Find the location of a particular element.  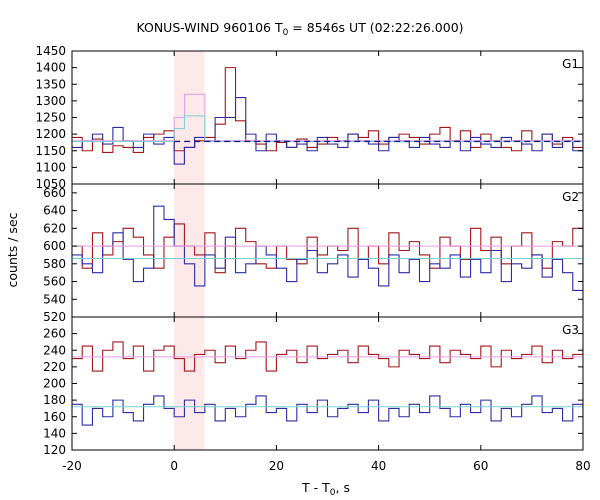

x-axis-label: T - T0, s is located at coordinates (325, 489).